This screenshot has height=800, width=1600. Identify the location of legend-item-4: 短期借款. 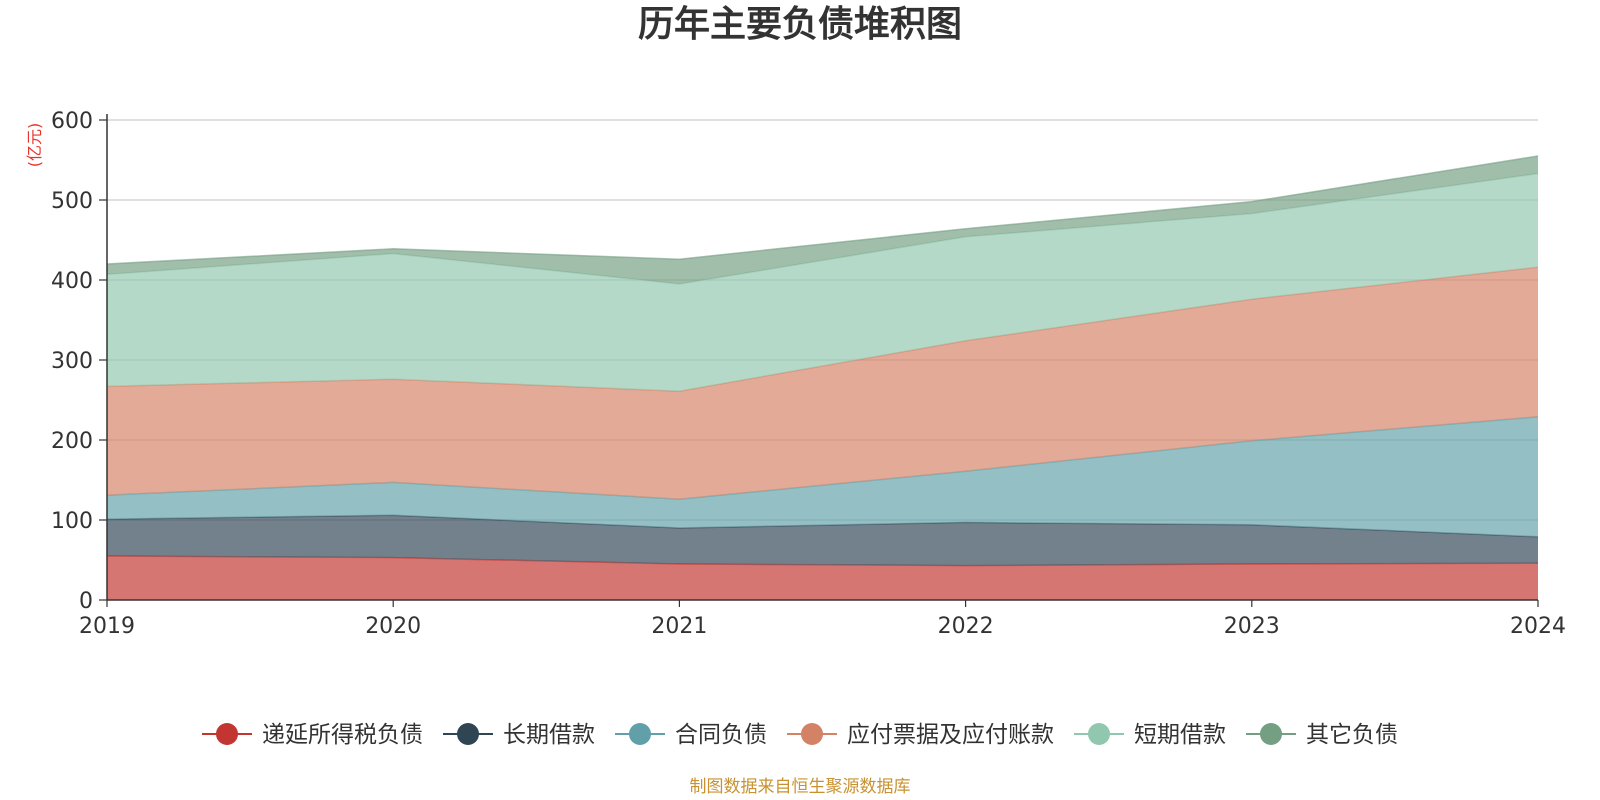
(1150, 735).